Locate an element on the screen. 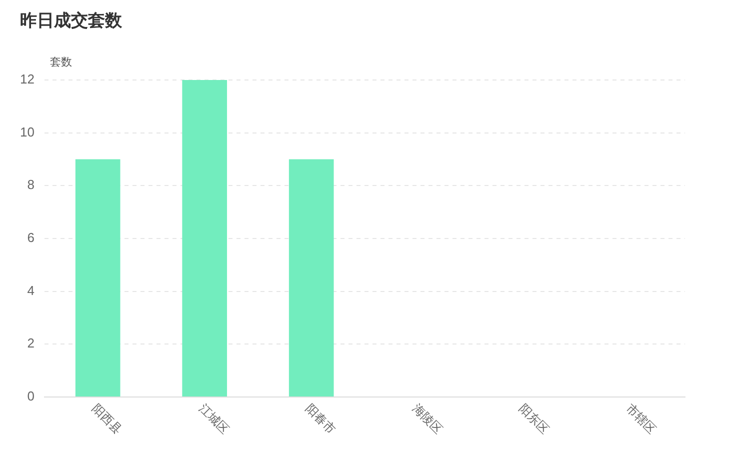 Image resolution: width=735 pixels, height=467 pixels. y-tick-label: 0 is located at coordinates (30, 396).